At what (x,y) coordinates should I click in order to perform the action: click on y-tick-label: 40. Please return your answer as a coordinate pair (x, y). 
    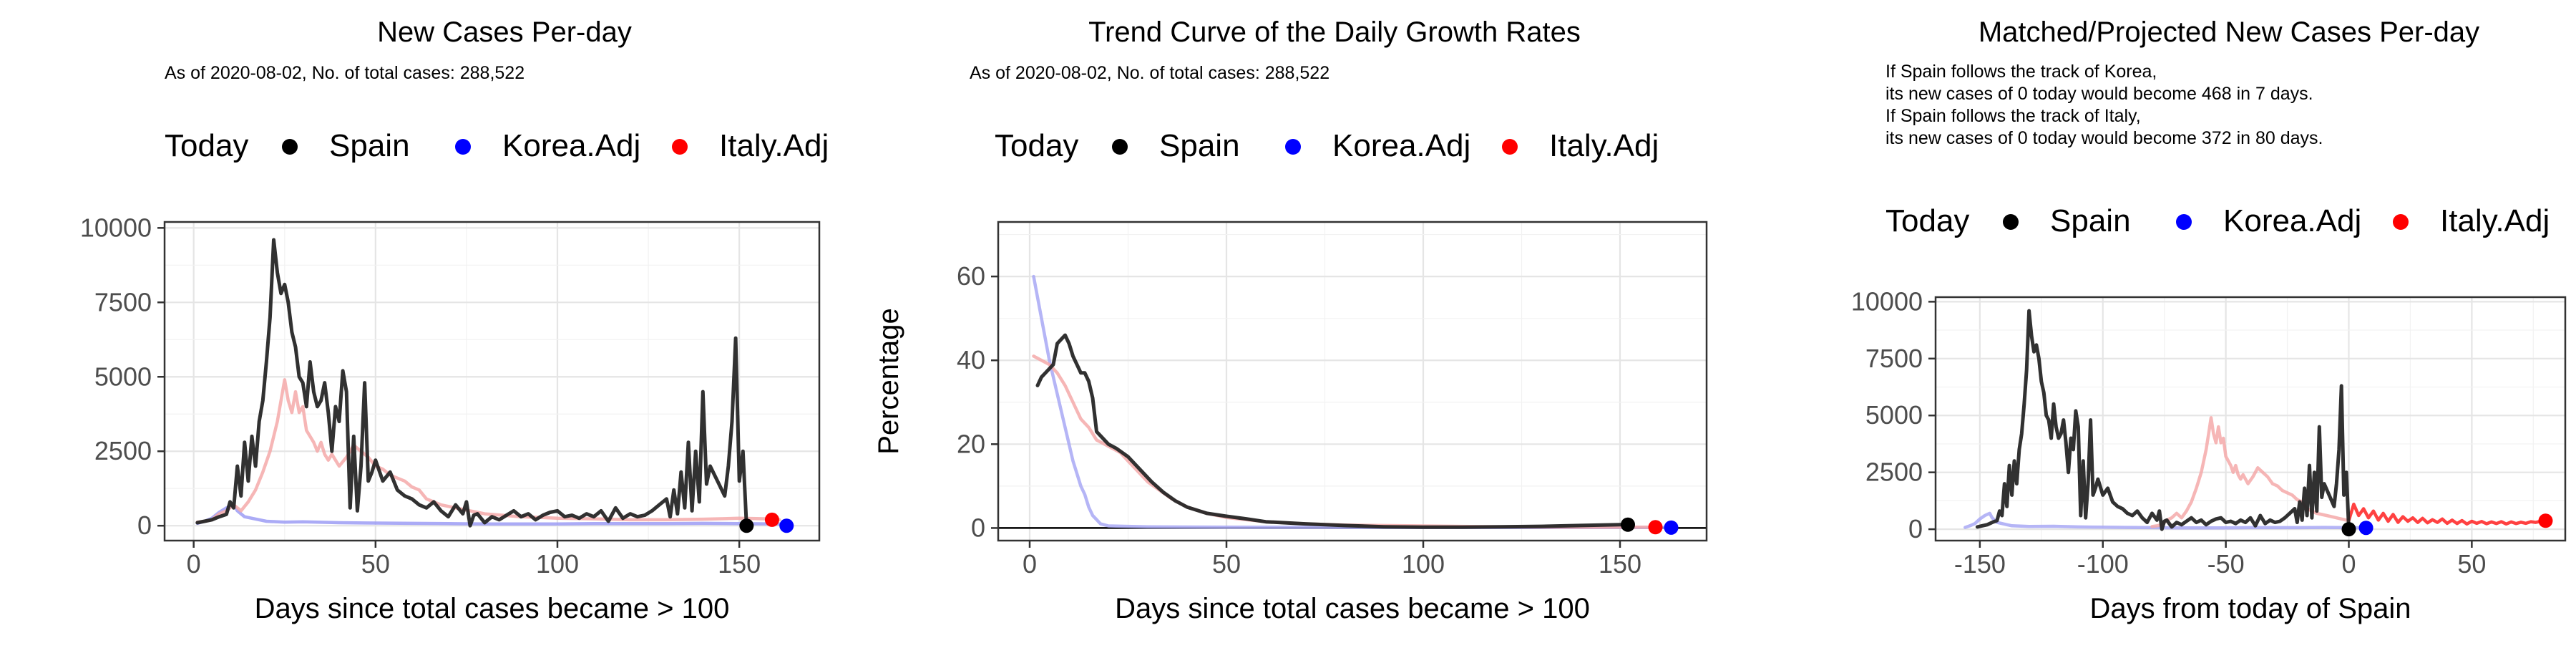
    Looking at the image, I should click on (971, 360).